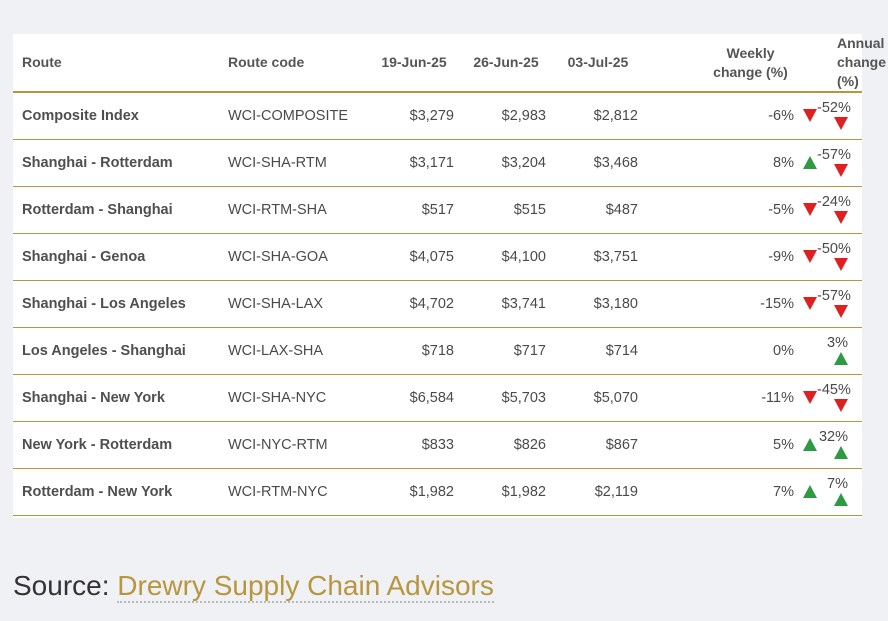  Describe the element at coordinates (293, 163) in the screenshot. I see `route-code-cell: WCI-SHA-RTM` at that location.